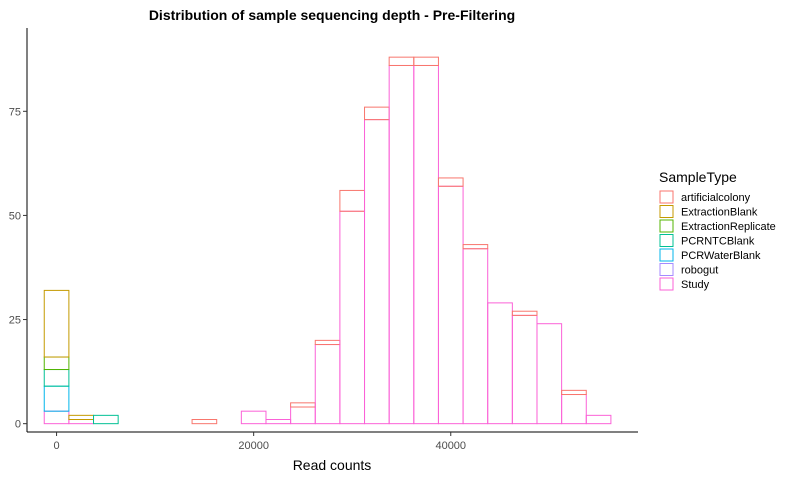 The width and height of the screenshot is (800, 485). What do you see at coordinates (57, 446) in the screenshot?
I see `x-tick-label: 0` at bounding box center [57, 446].